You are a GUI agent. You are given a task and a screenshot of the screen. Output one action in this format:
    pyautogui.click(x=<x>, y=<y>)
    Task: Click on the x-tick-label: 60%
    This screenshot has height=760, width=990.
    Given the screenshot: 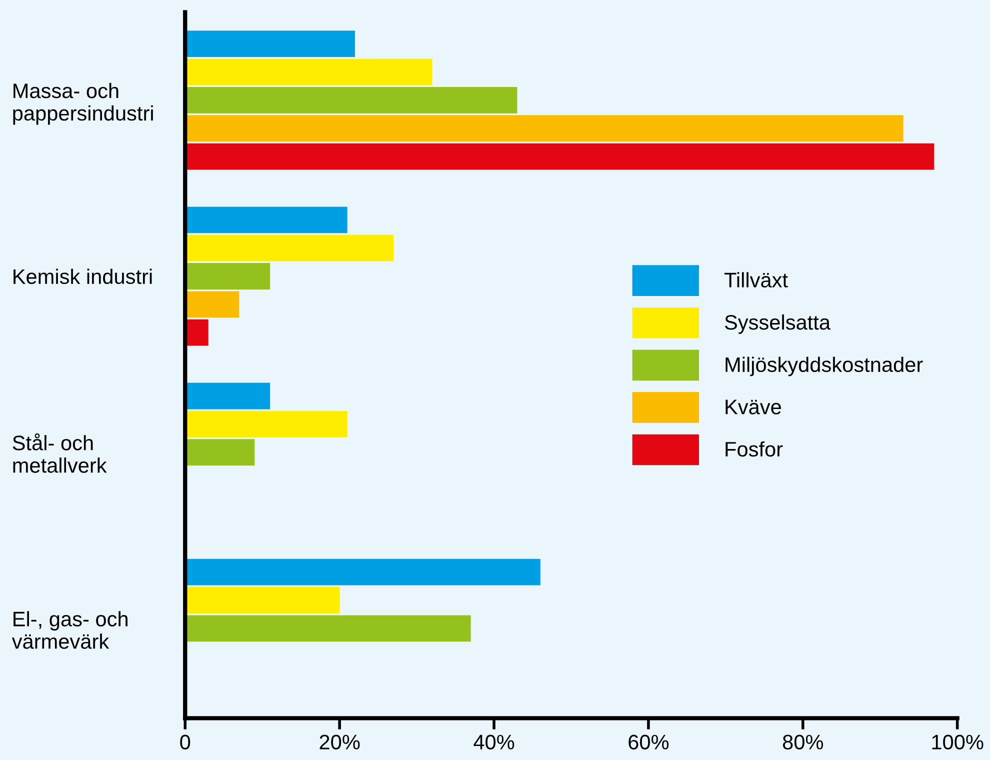 What is the action you would take?
    pyautogui.click(x=648, y=742)
    